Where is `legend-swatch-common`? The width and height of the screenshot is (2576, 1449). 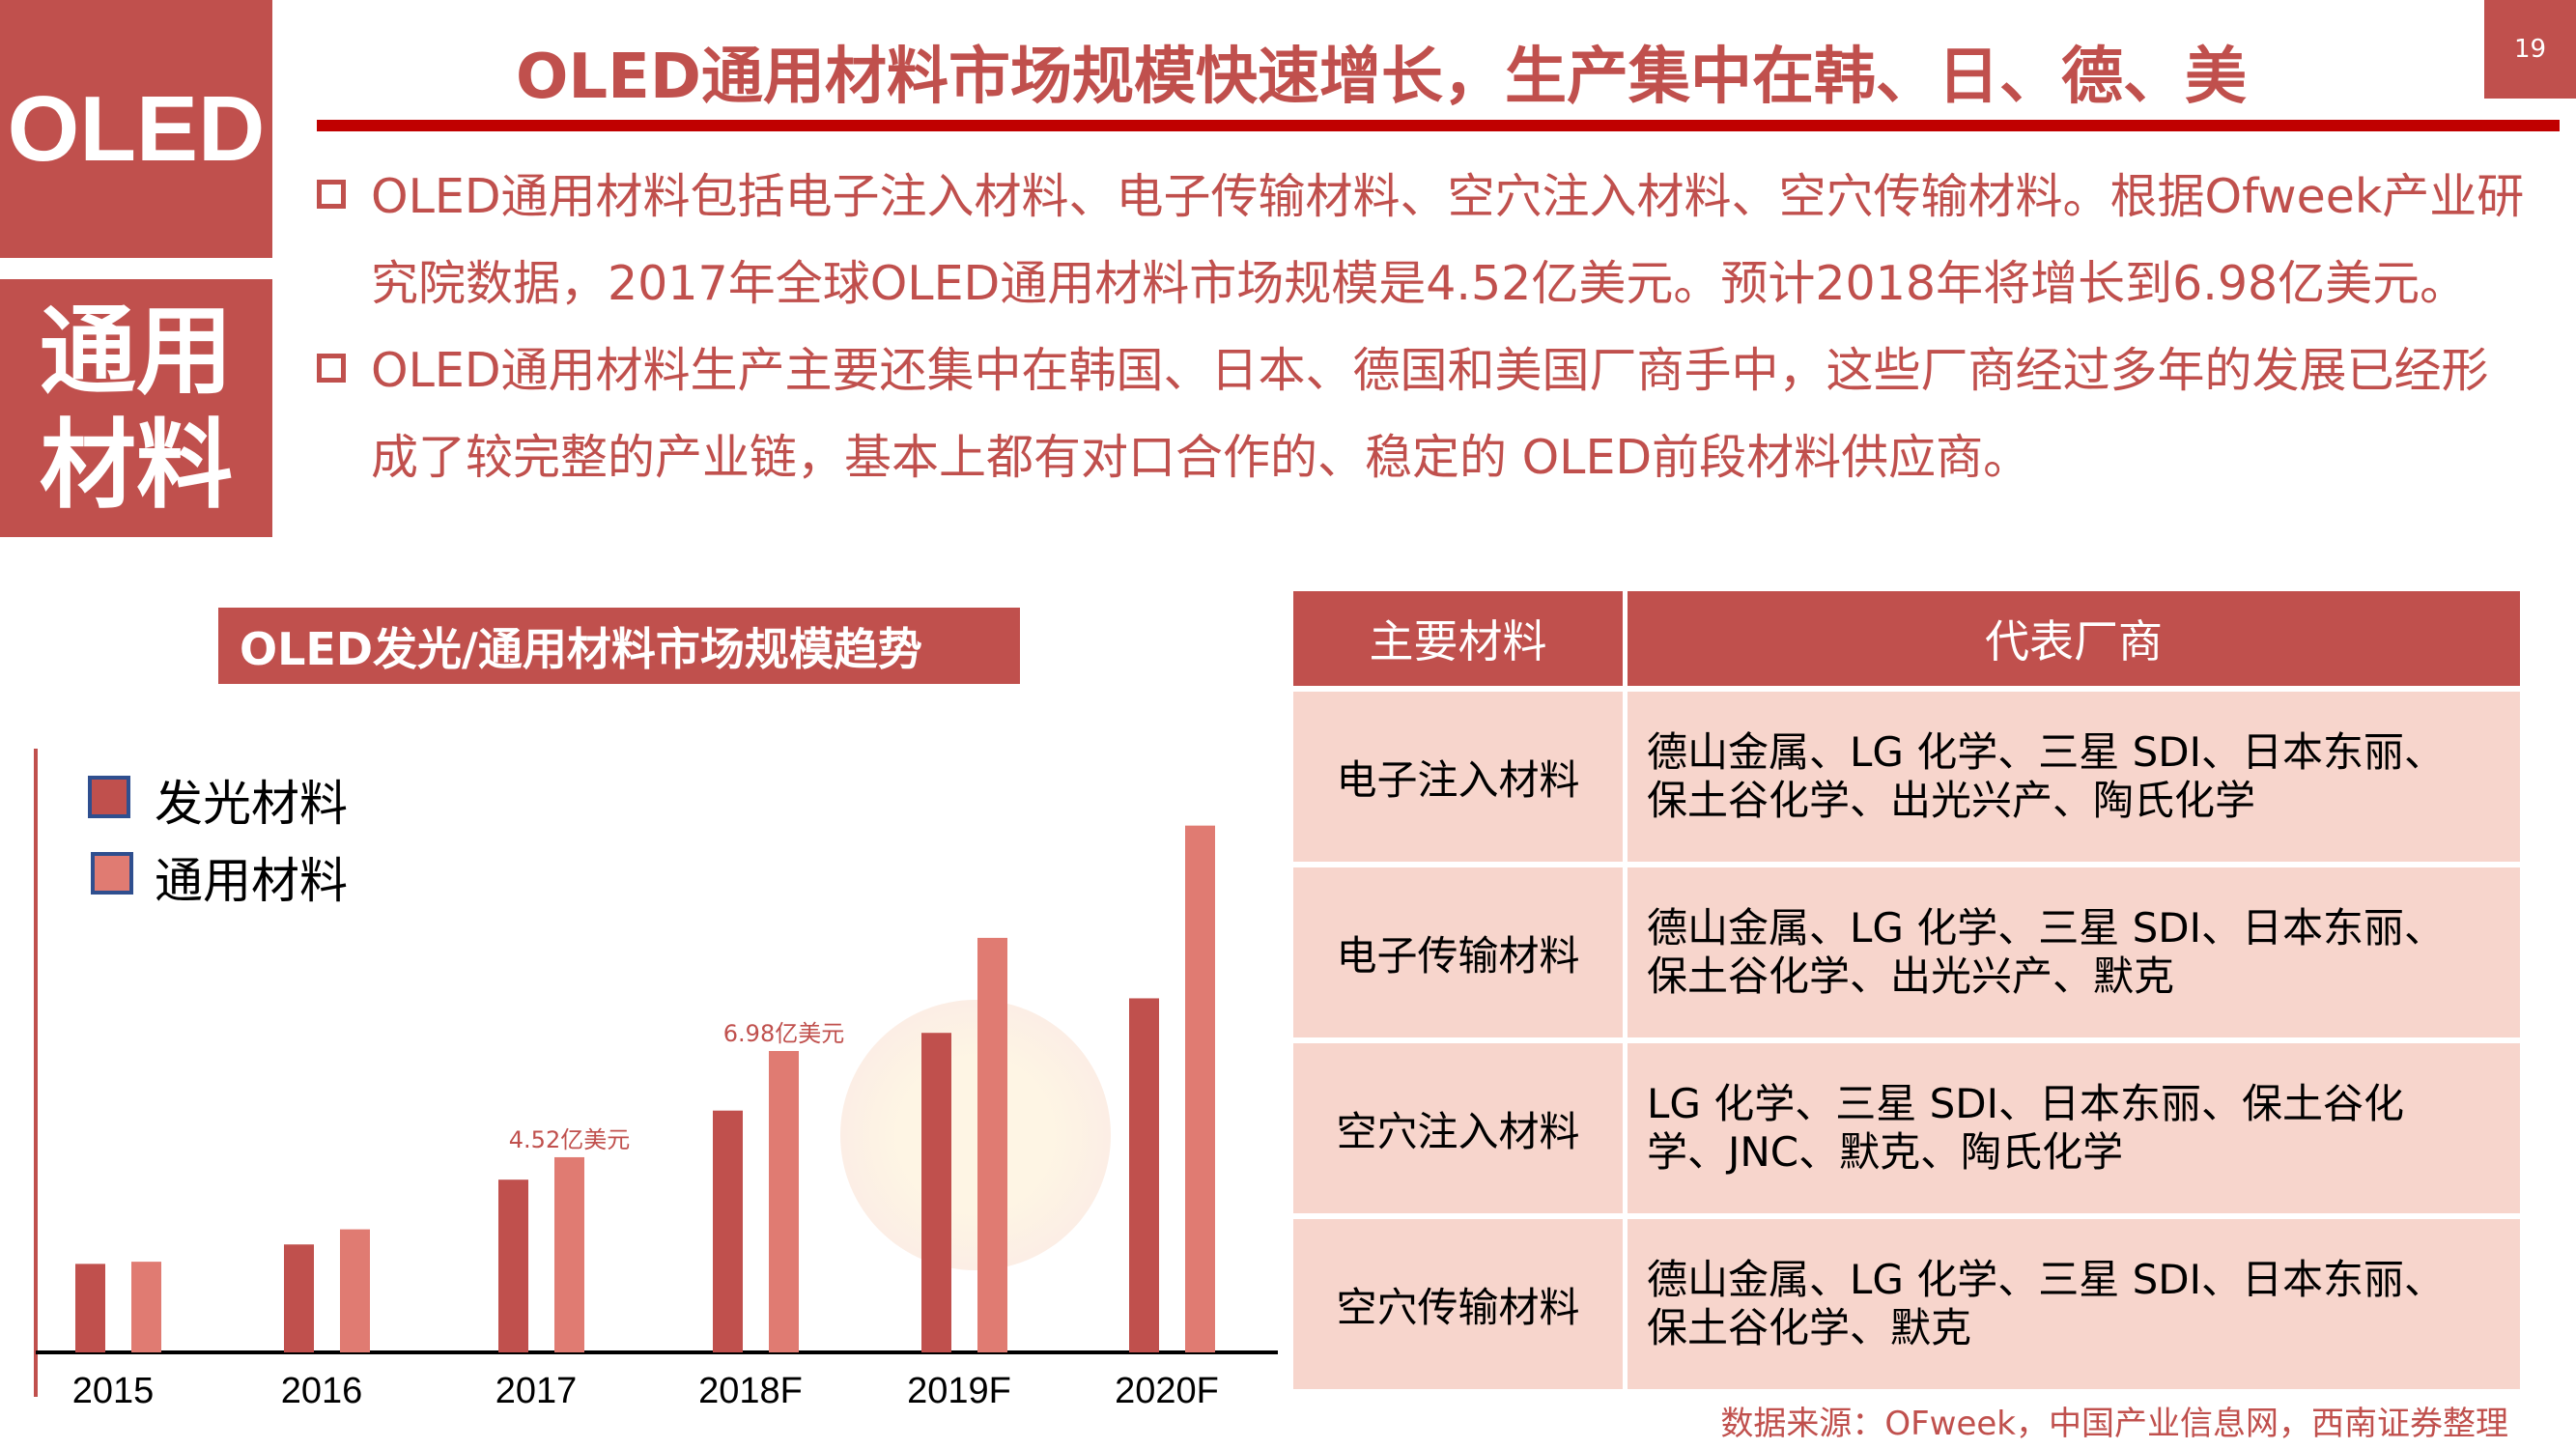
legend-swatch-common is located at coordinates (112, 873).